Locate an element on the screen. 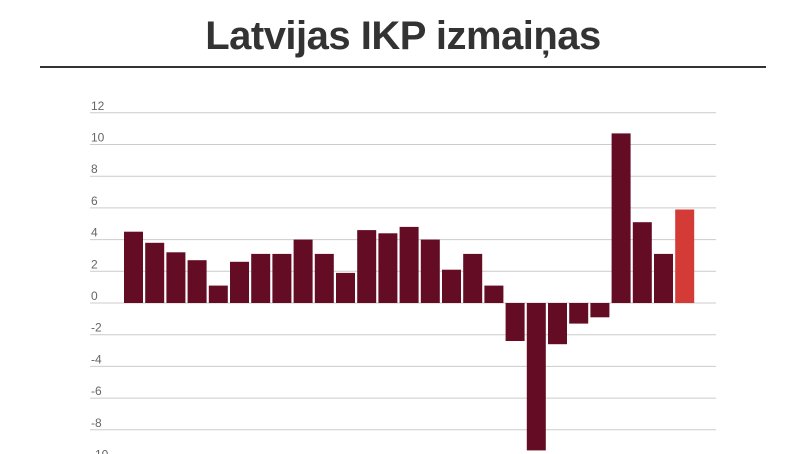 The width and height of the screenshot is (796, 454). y-axis-ticks: 12 10 8 6 4 2 0 -2 -4 -6 -8 -10 is located at coordinates (100, 276).